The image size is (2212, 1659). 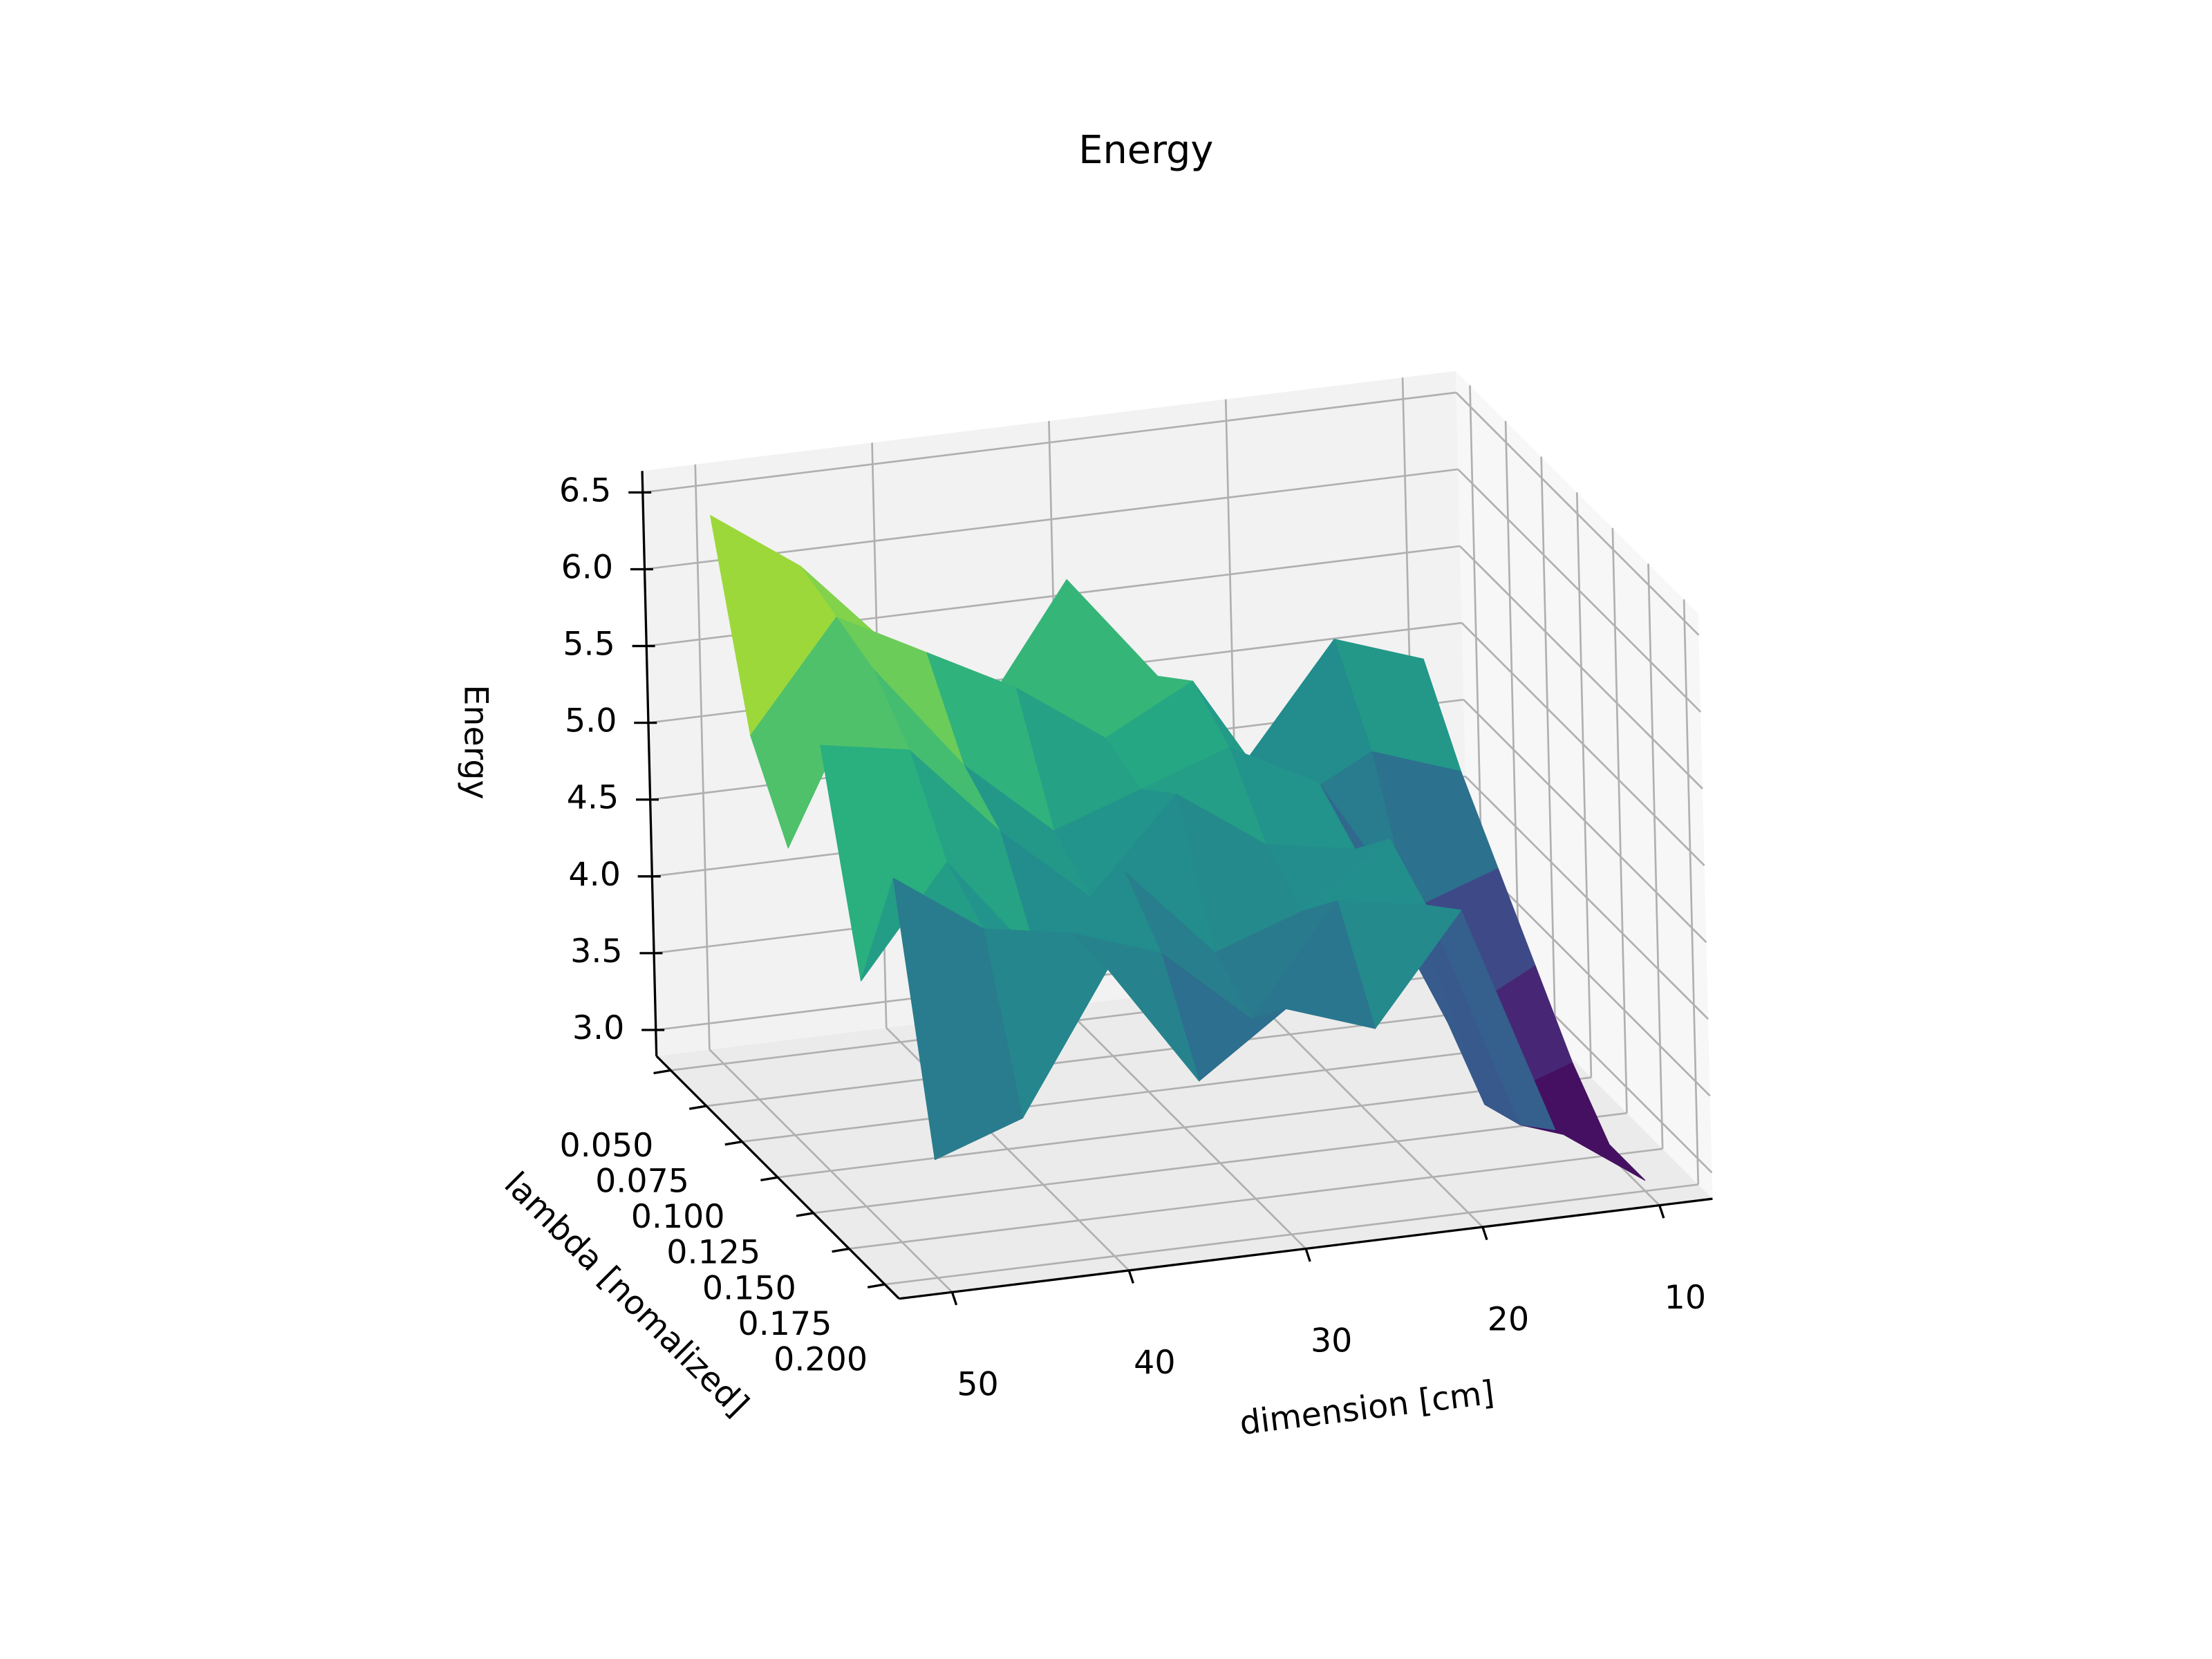 What do you see at coordinates (978, 1385) in the screenshot?
I see `x-tick-label: 50` at bounding box center [978, 1385].